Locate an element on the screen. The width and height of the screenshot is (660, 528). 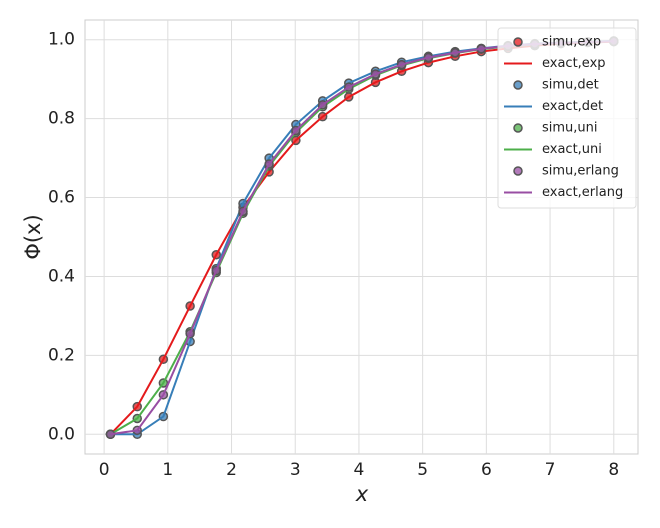
legend-label: exact,uni is located at coordinates (572, 149).